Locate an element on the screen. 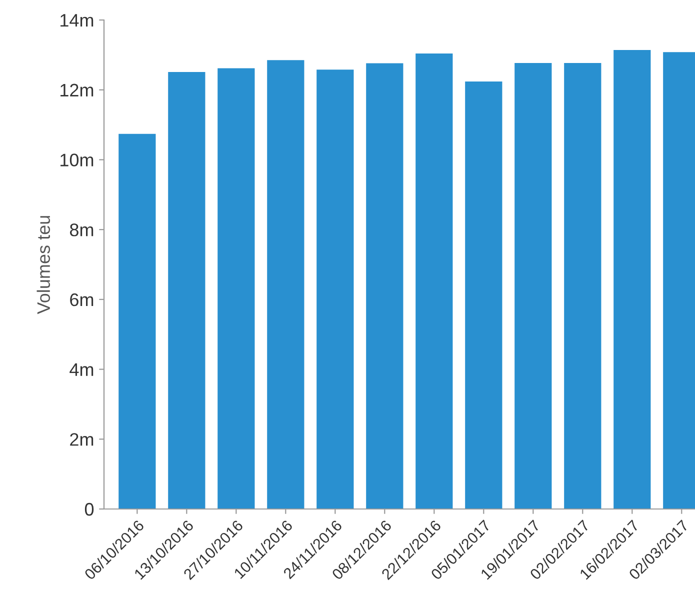 This screenshot has height=606, width=695. y-tick-label: 10m is located at coordinates (77, 160).